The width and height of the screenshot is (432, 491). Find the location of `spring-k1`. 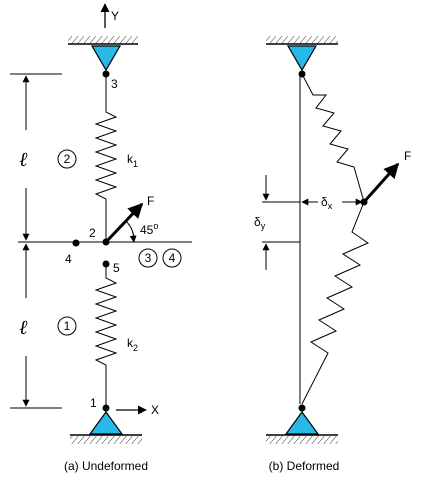

spring-k1 is located at coordinates (106, 157).